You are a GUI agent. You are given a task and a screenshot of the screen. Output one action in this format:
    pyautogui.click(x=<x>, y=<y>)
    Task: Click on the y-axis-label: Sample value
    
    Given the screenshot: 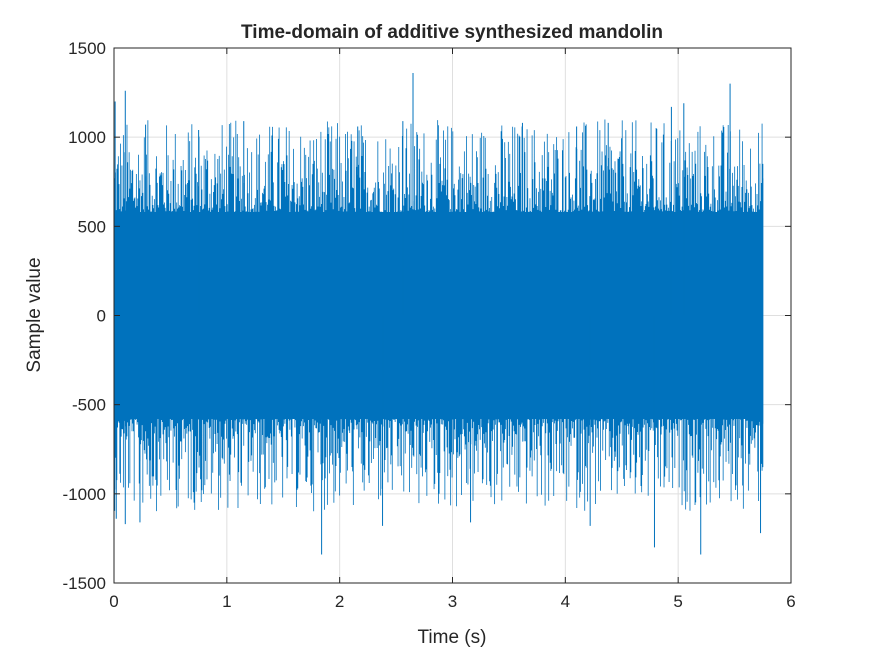 What is the action you would take?
    pyautogui.click(x=34, y=314)
    